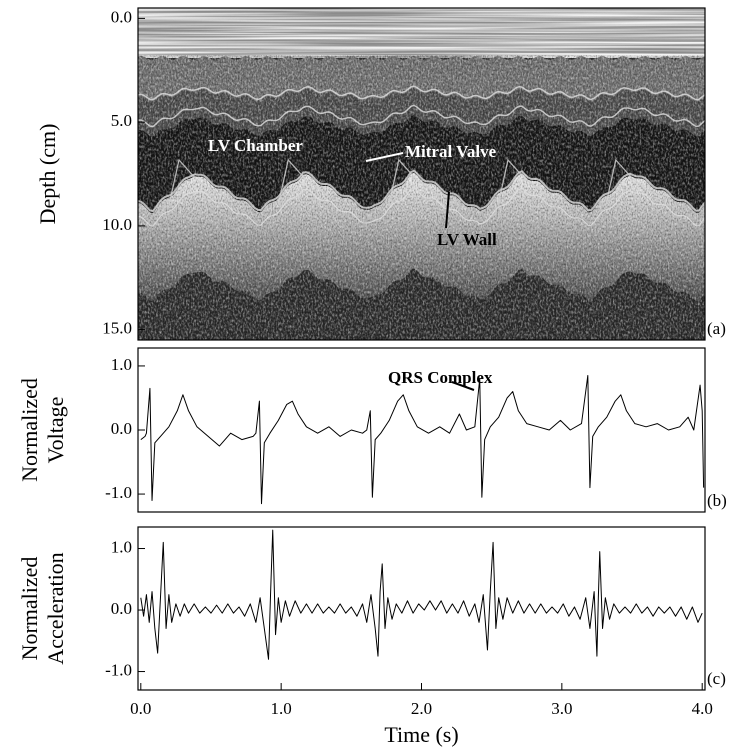 Image resolution: width=738 pixels, height=751 pixels. Describe the element at coordinates (47, 174) in the screenshot. I see `y-axis-label: Depth (cm)` at that location.